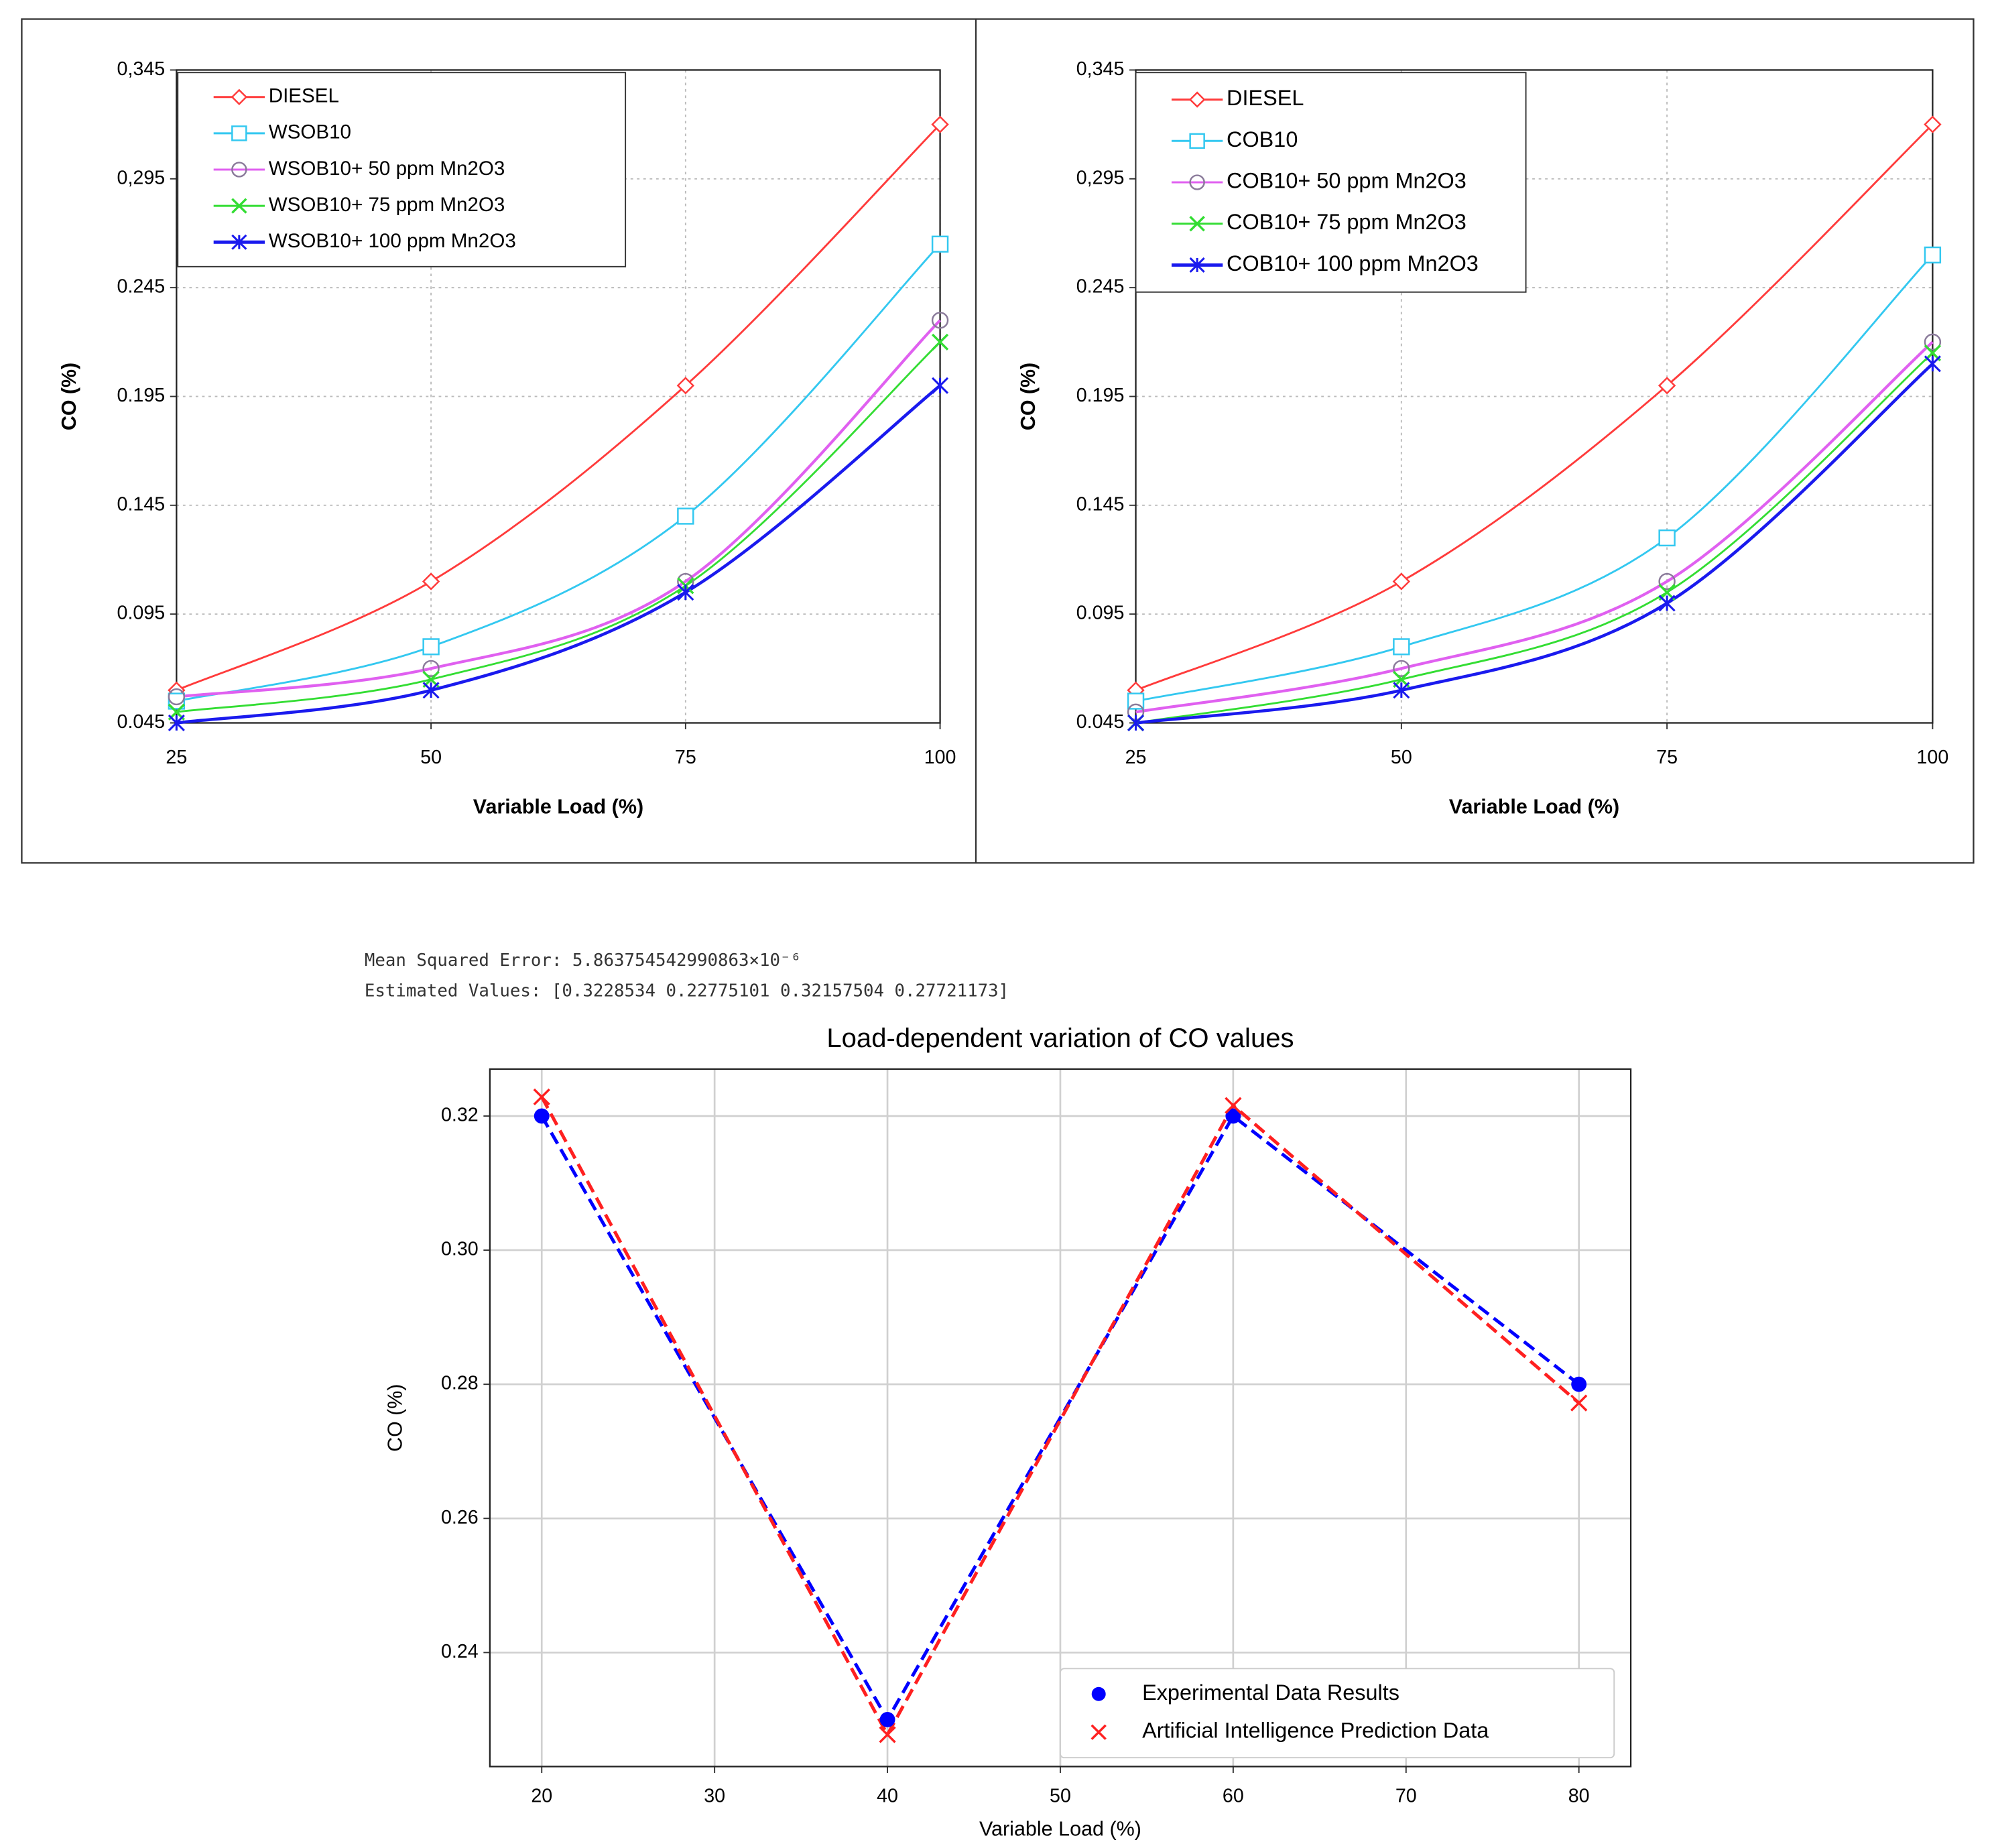 The image size is (1994, 1848). Describe the element at coordinates (1347, 222) in the screenshot. I see `legend-label: COB10+ 75 ppm Mn2O3` at that location.